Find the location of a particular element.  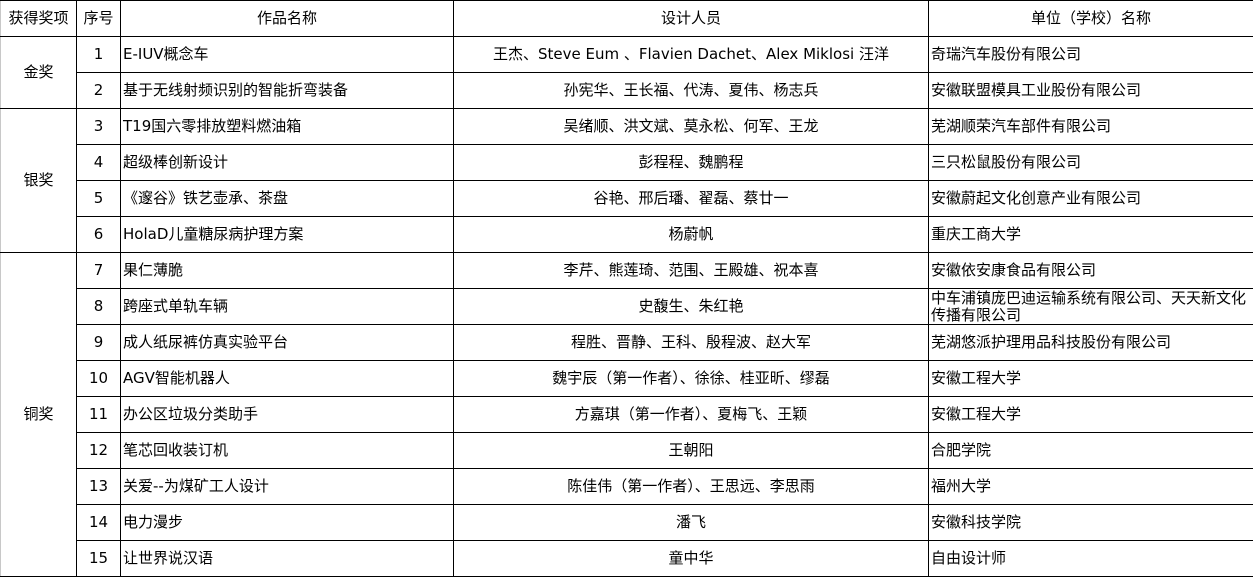

header-award: 获得奖项 is located at coordinates (38, 18).